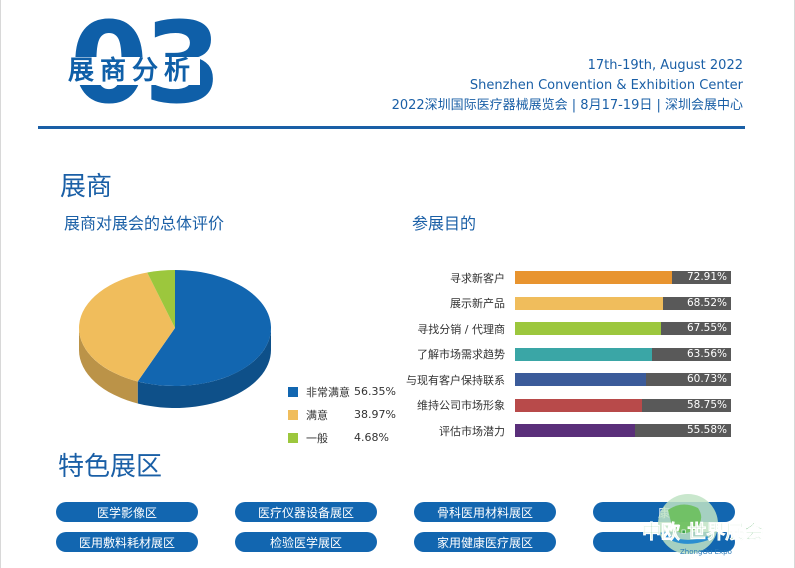  What do you see at coordinates (127, 542) in the screenshot?
I see `feature-zone-pill: 医用敷料耗材展区` at bounding box center [127, 542].